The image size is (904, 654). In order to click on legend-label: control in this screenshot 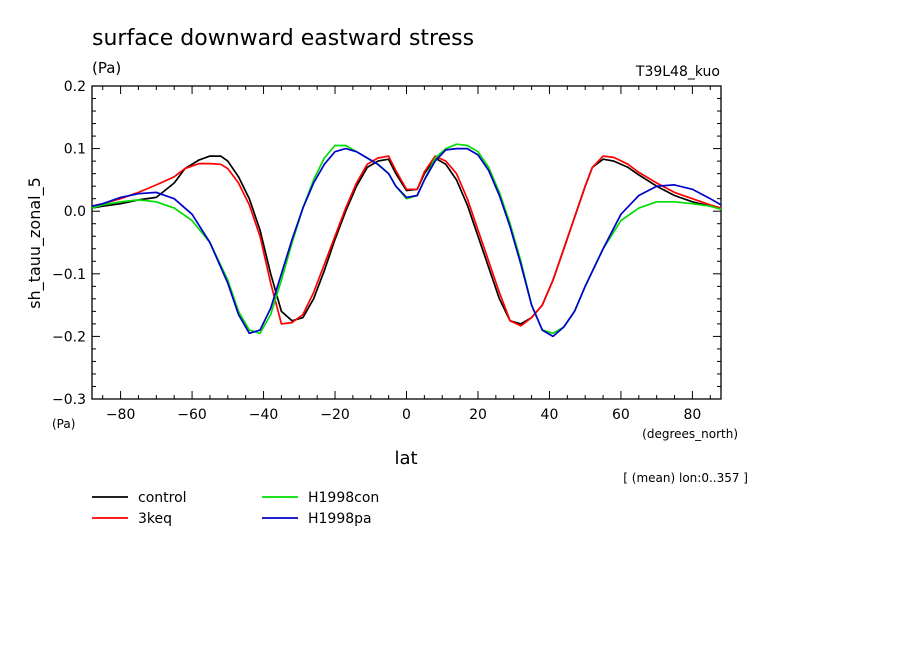, I will do `click(162, 498)`.